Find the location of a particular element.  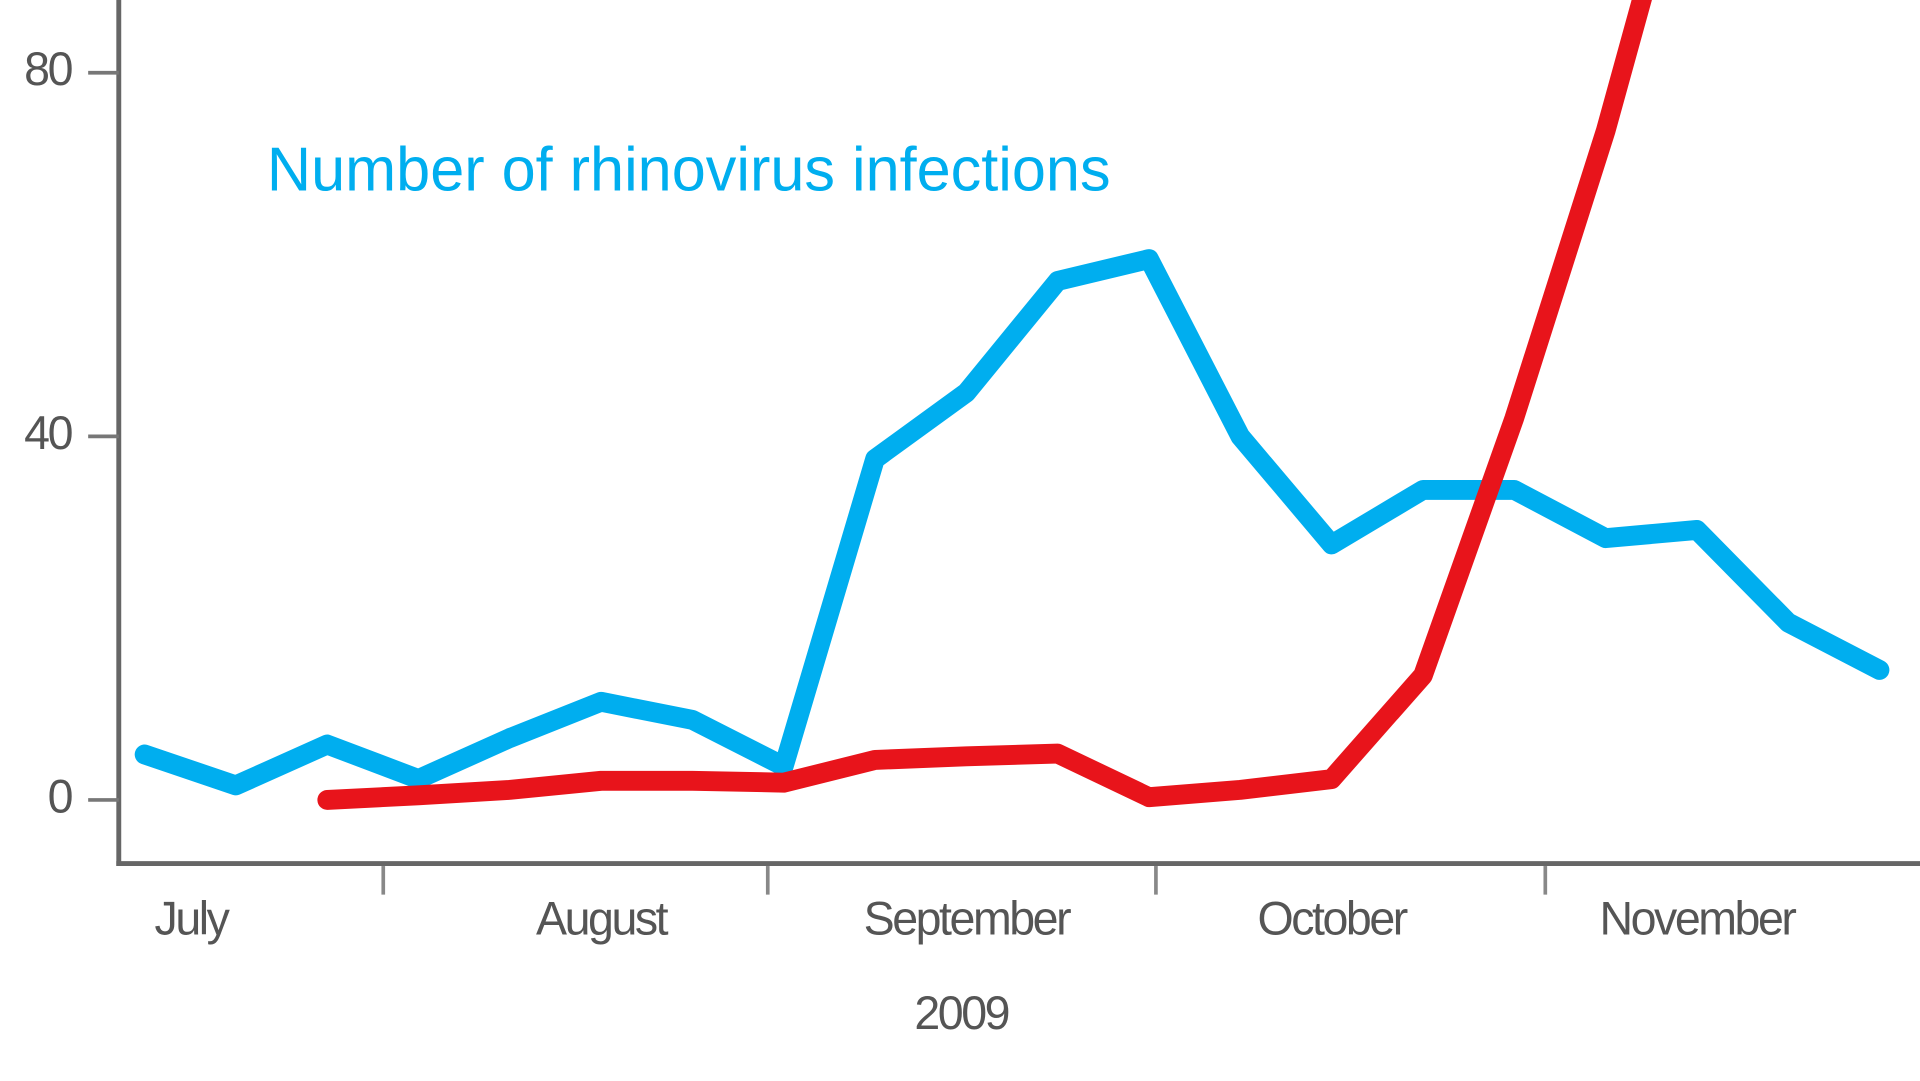

x-tick-label: July is located at coordinates (193, 918).